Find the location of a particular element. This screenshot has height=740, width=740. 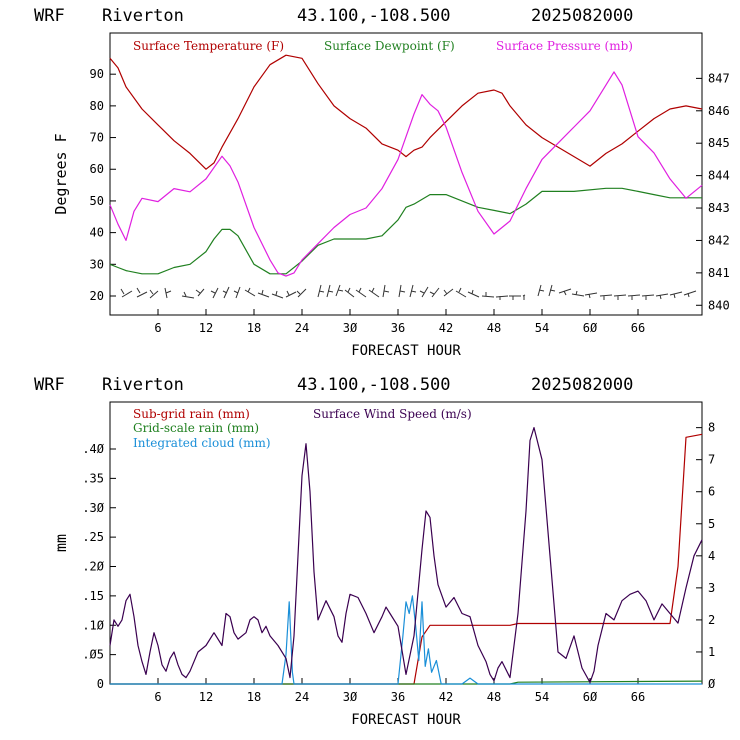

panel1-x-axis-ticks: 6 12 18 24 3Ø 36 42 48 54 6Ø 66 is located at coordinates (399, 322).